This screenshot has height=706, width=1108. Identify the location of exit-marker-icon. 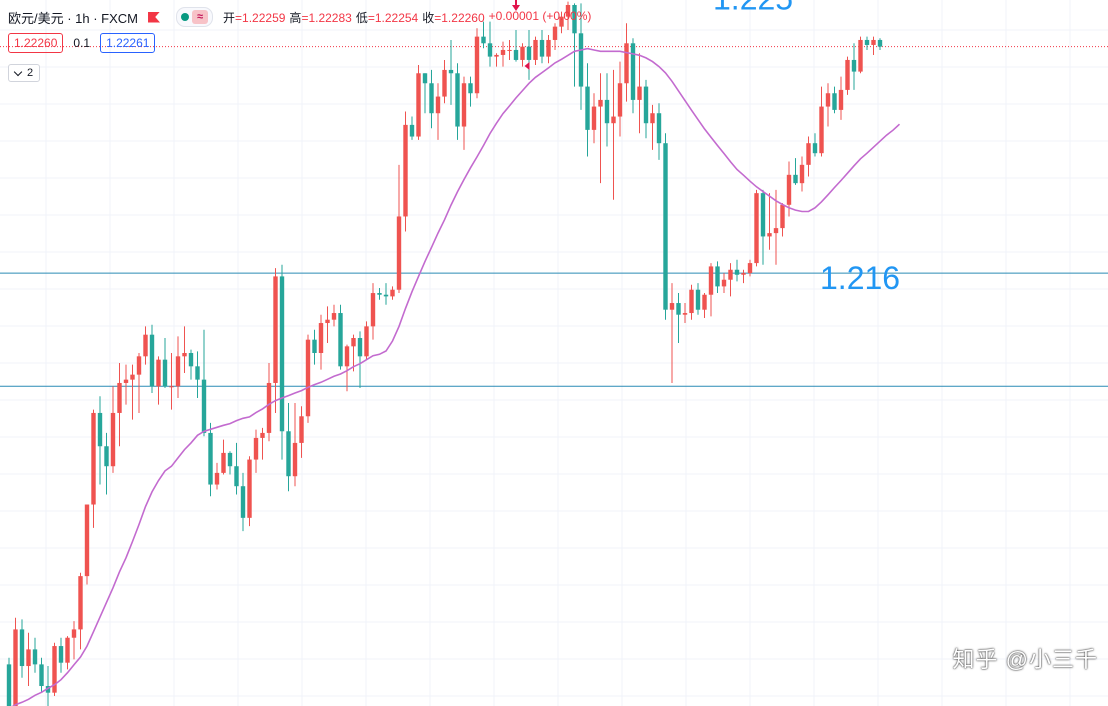
(527, 65).